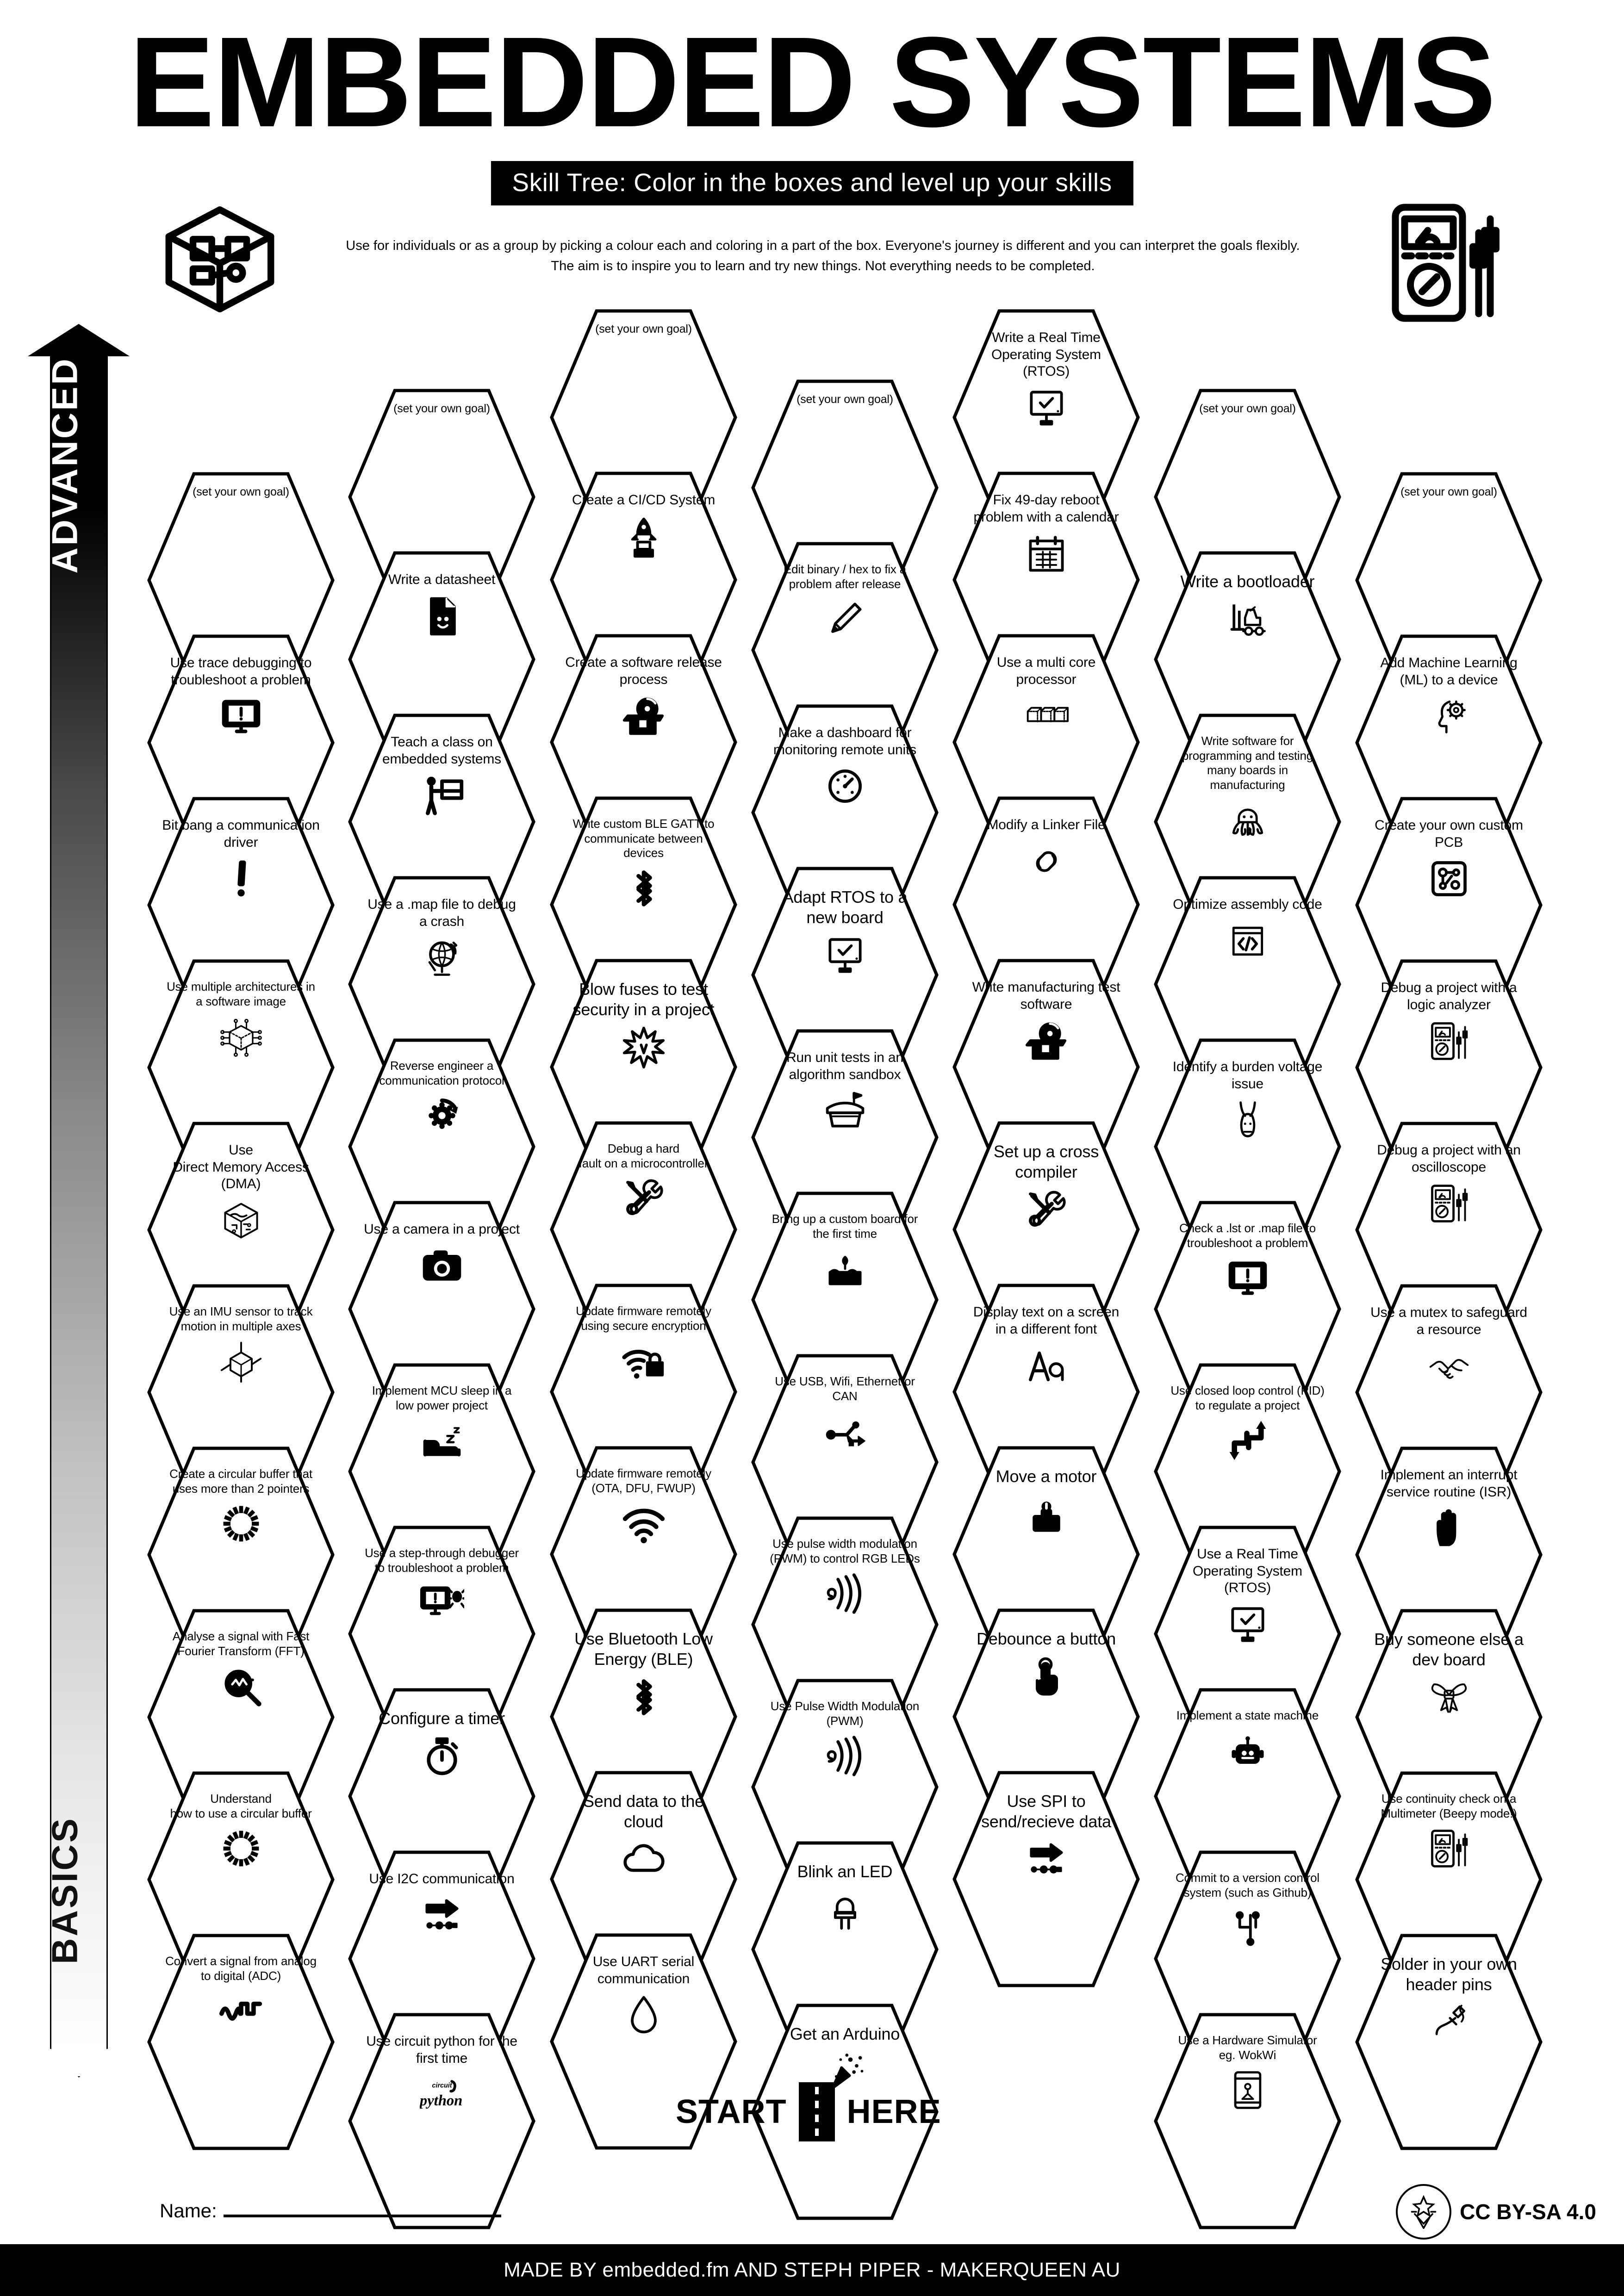 Image resolution: width=1624 pixels, height=2296 pixels. What do you see at coordinates (1449, 1529) in the screenshot?
I see `hand-stop-icon` at bounding box center [1449, 1529].